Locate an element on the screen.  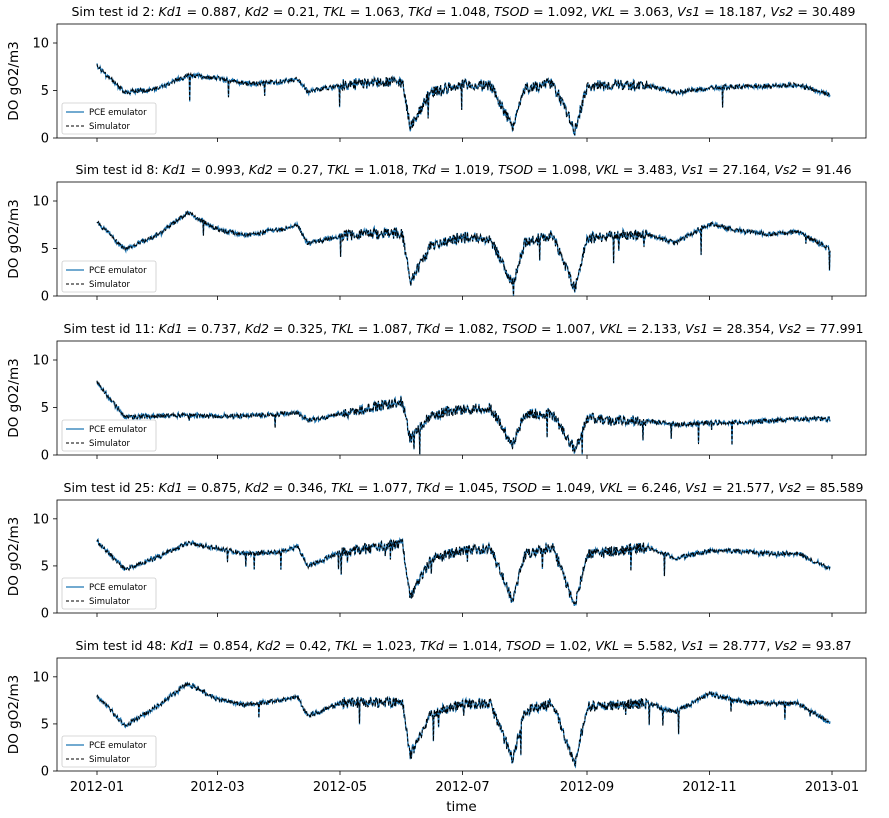
param-value: 1.082 is located at coordinates (476, 328).